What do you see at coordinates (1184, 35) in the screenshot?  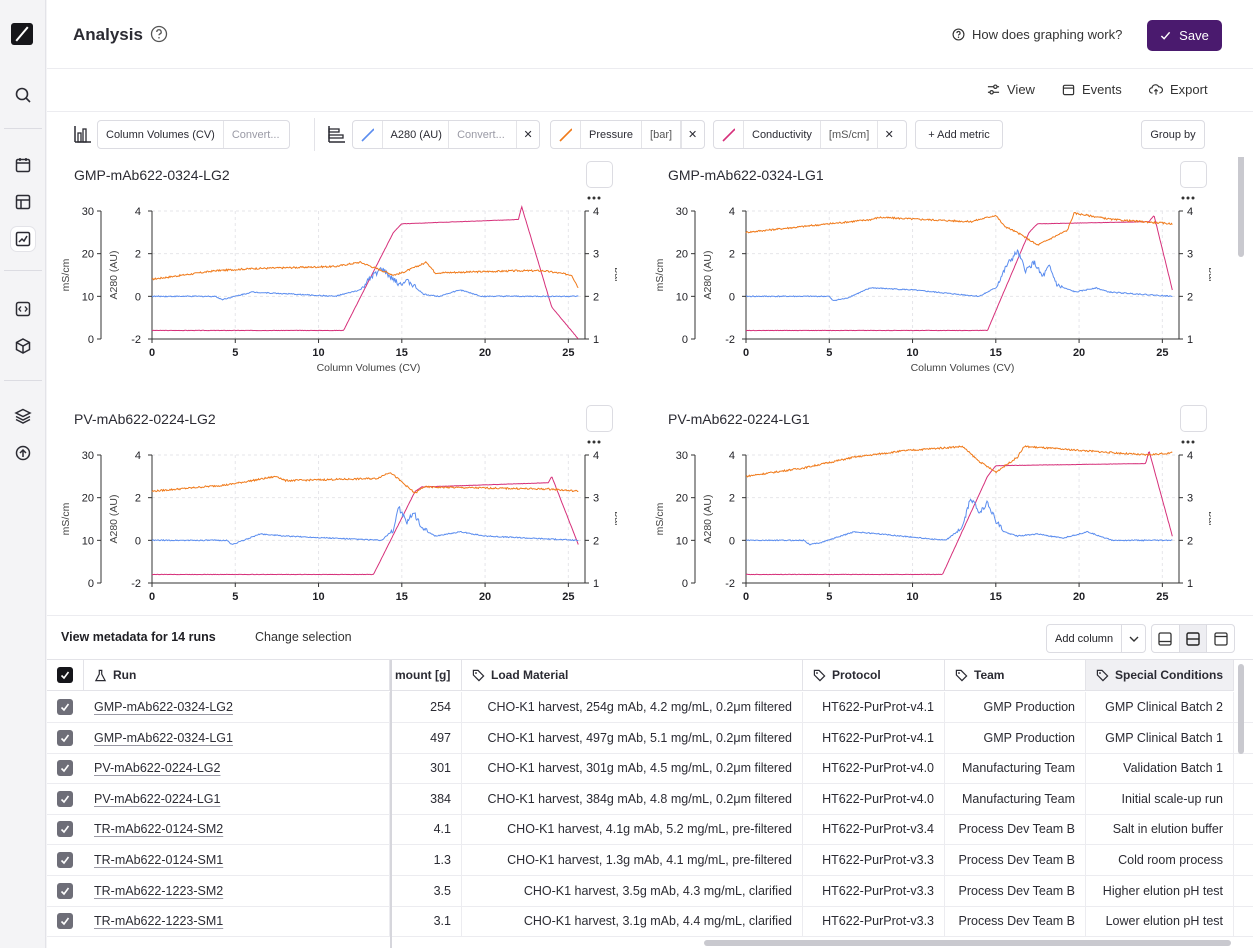 I see `save-button: Save` at bounding box center [1184, 35].